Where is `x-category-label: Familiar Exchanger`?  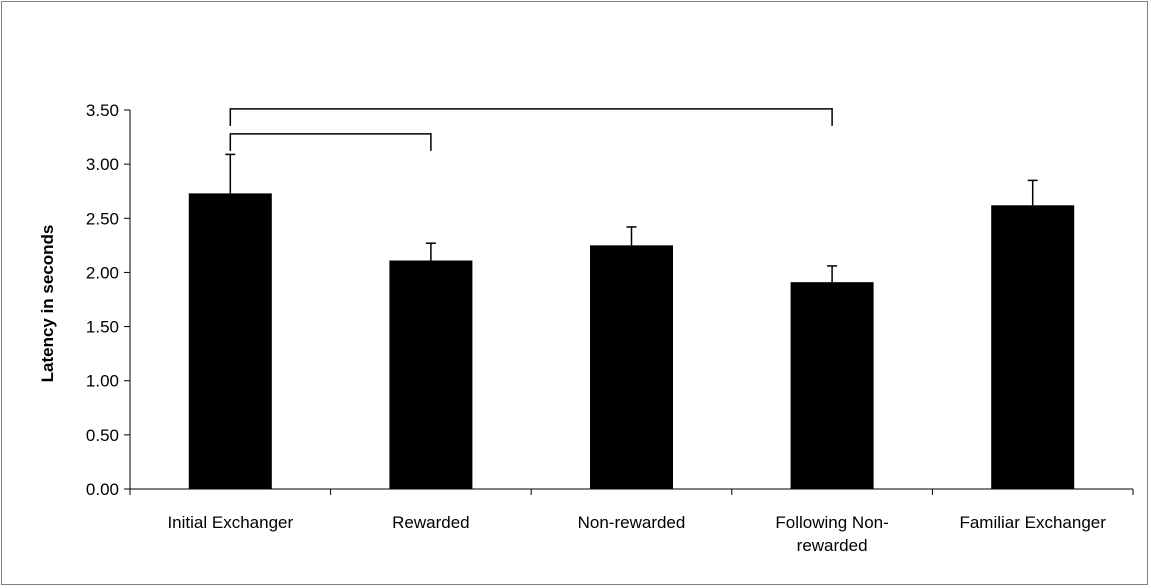
x-category-label: Familiar Exchanger is located at coordinates (1032, 522).